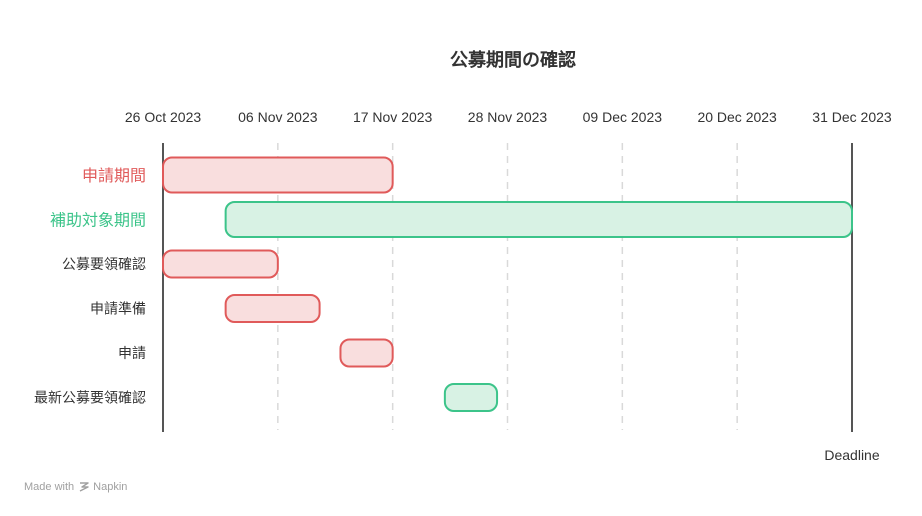  What do you see at coordinates (90, 398) in the screenshot?
I see `task-label: 最新公募要領確認` at bounding box center [90, 398].